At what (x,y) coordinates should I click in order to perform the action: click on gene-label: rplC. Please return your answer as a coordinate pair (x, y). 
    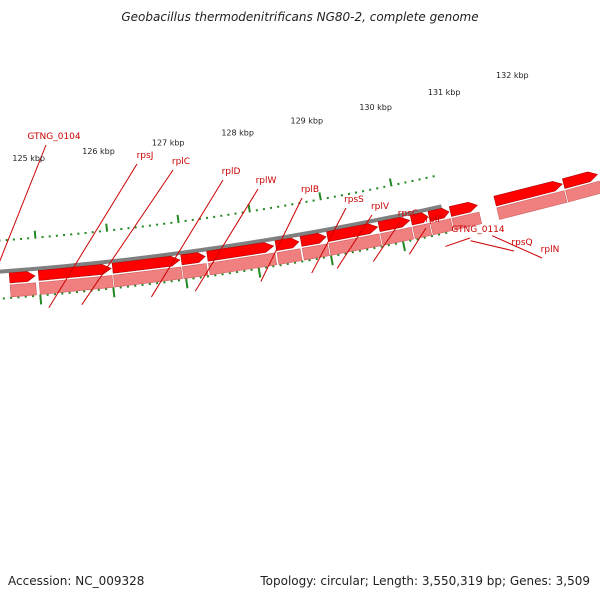
    Looking at the image, I should click on (181, 162).